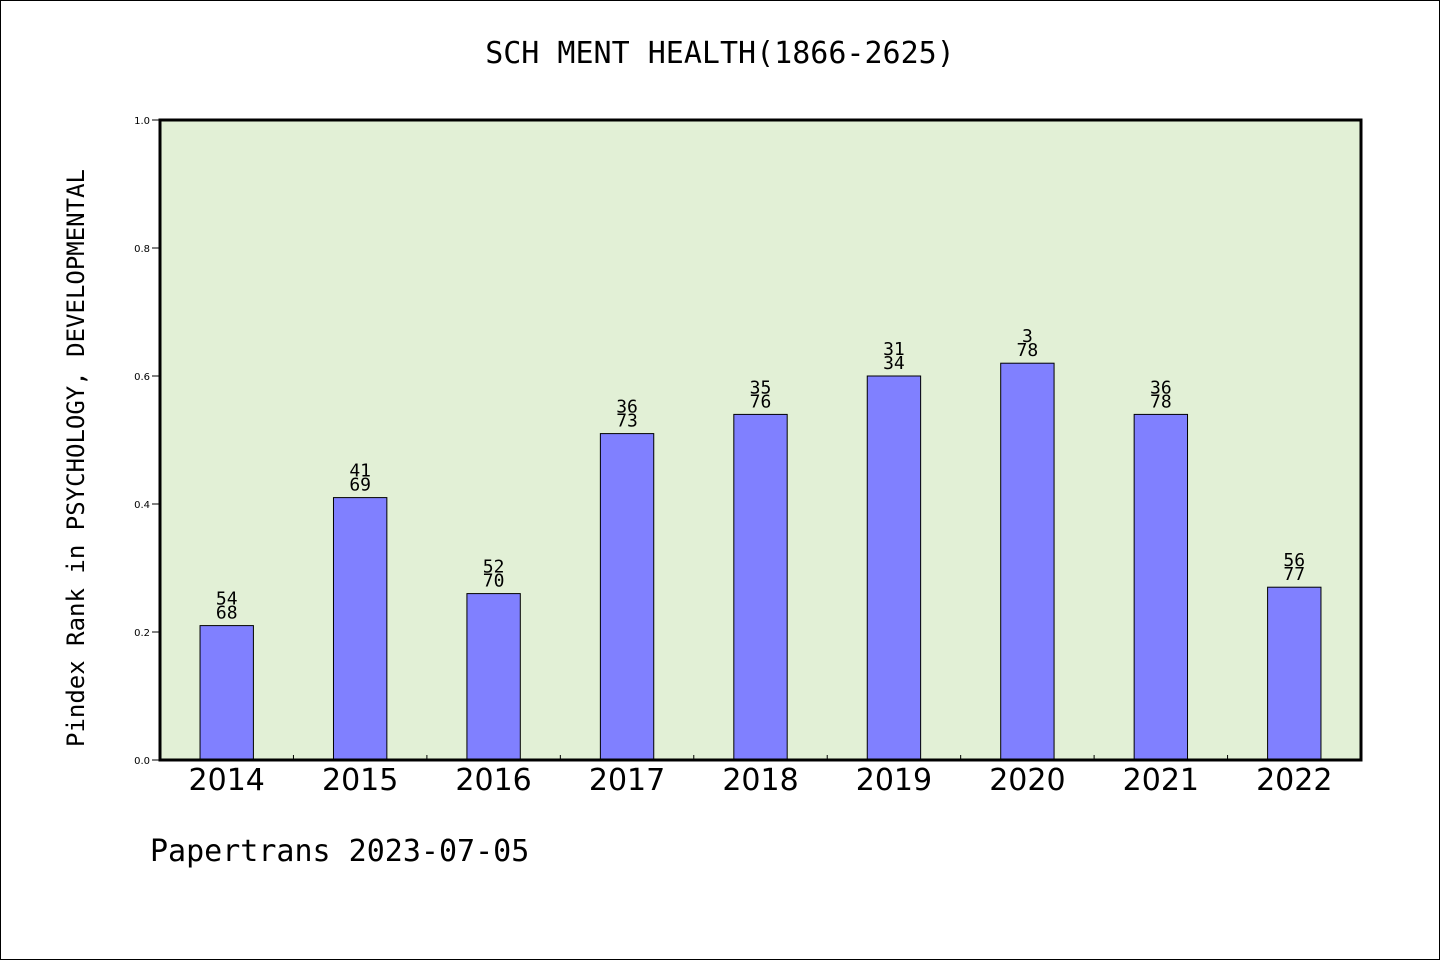 The width and height of the screenshot is (1440, 960). What do you see at coordinates (142, 761) in the screenshot?
I see `y-tick-label: 0.0` at bounding box center [142, 761].